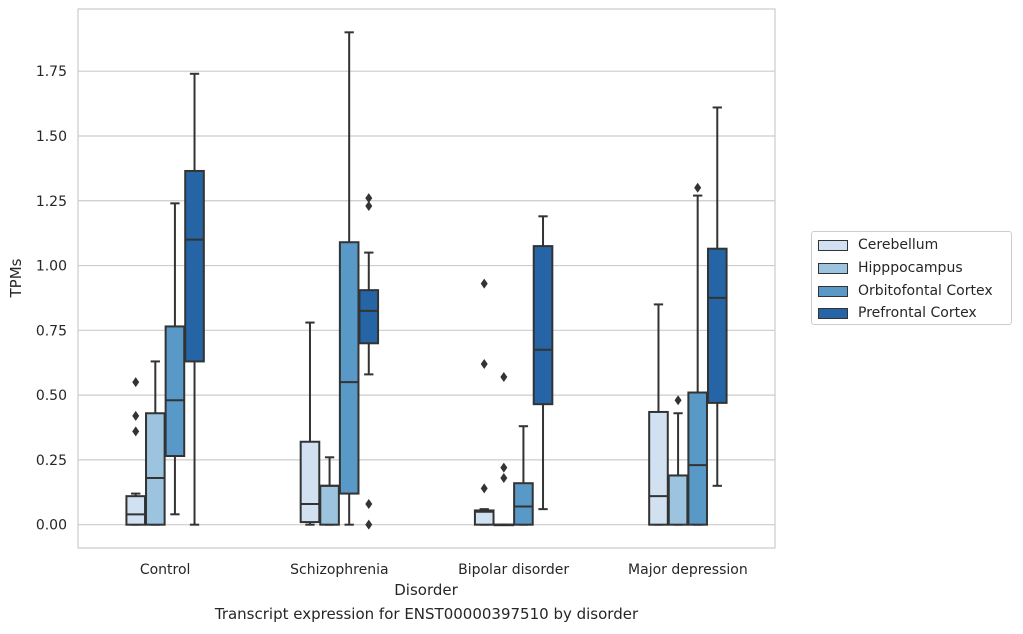 The image size is (1023, 634). What do you see at coordinates (898, 245) in the screenshot?
I see `legend-label-cerebellum: Cerebellum` at bounding box center [898, 245].